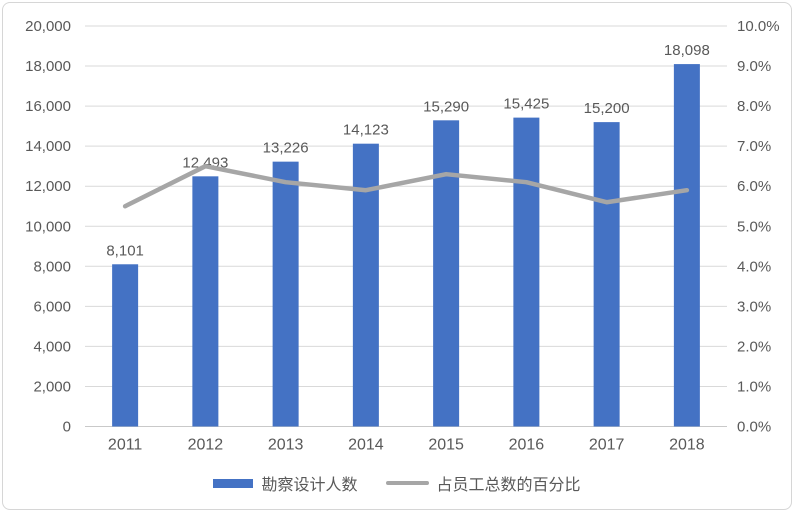 This screenshot has width=796, height=521. What do you see at coordinates (48, 66) in the screenshot?
I see `left-axis-tick-label: 18,000` at bounding box center [48, 66].